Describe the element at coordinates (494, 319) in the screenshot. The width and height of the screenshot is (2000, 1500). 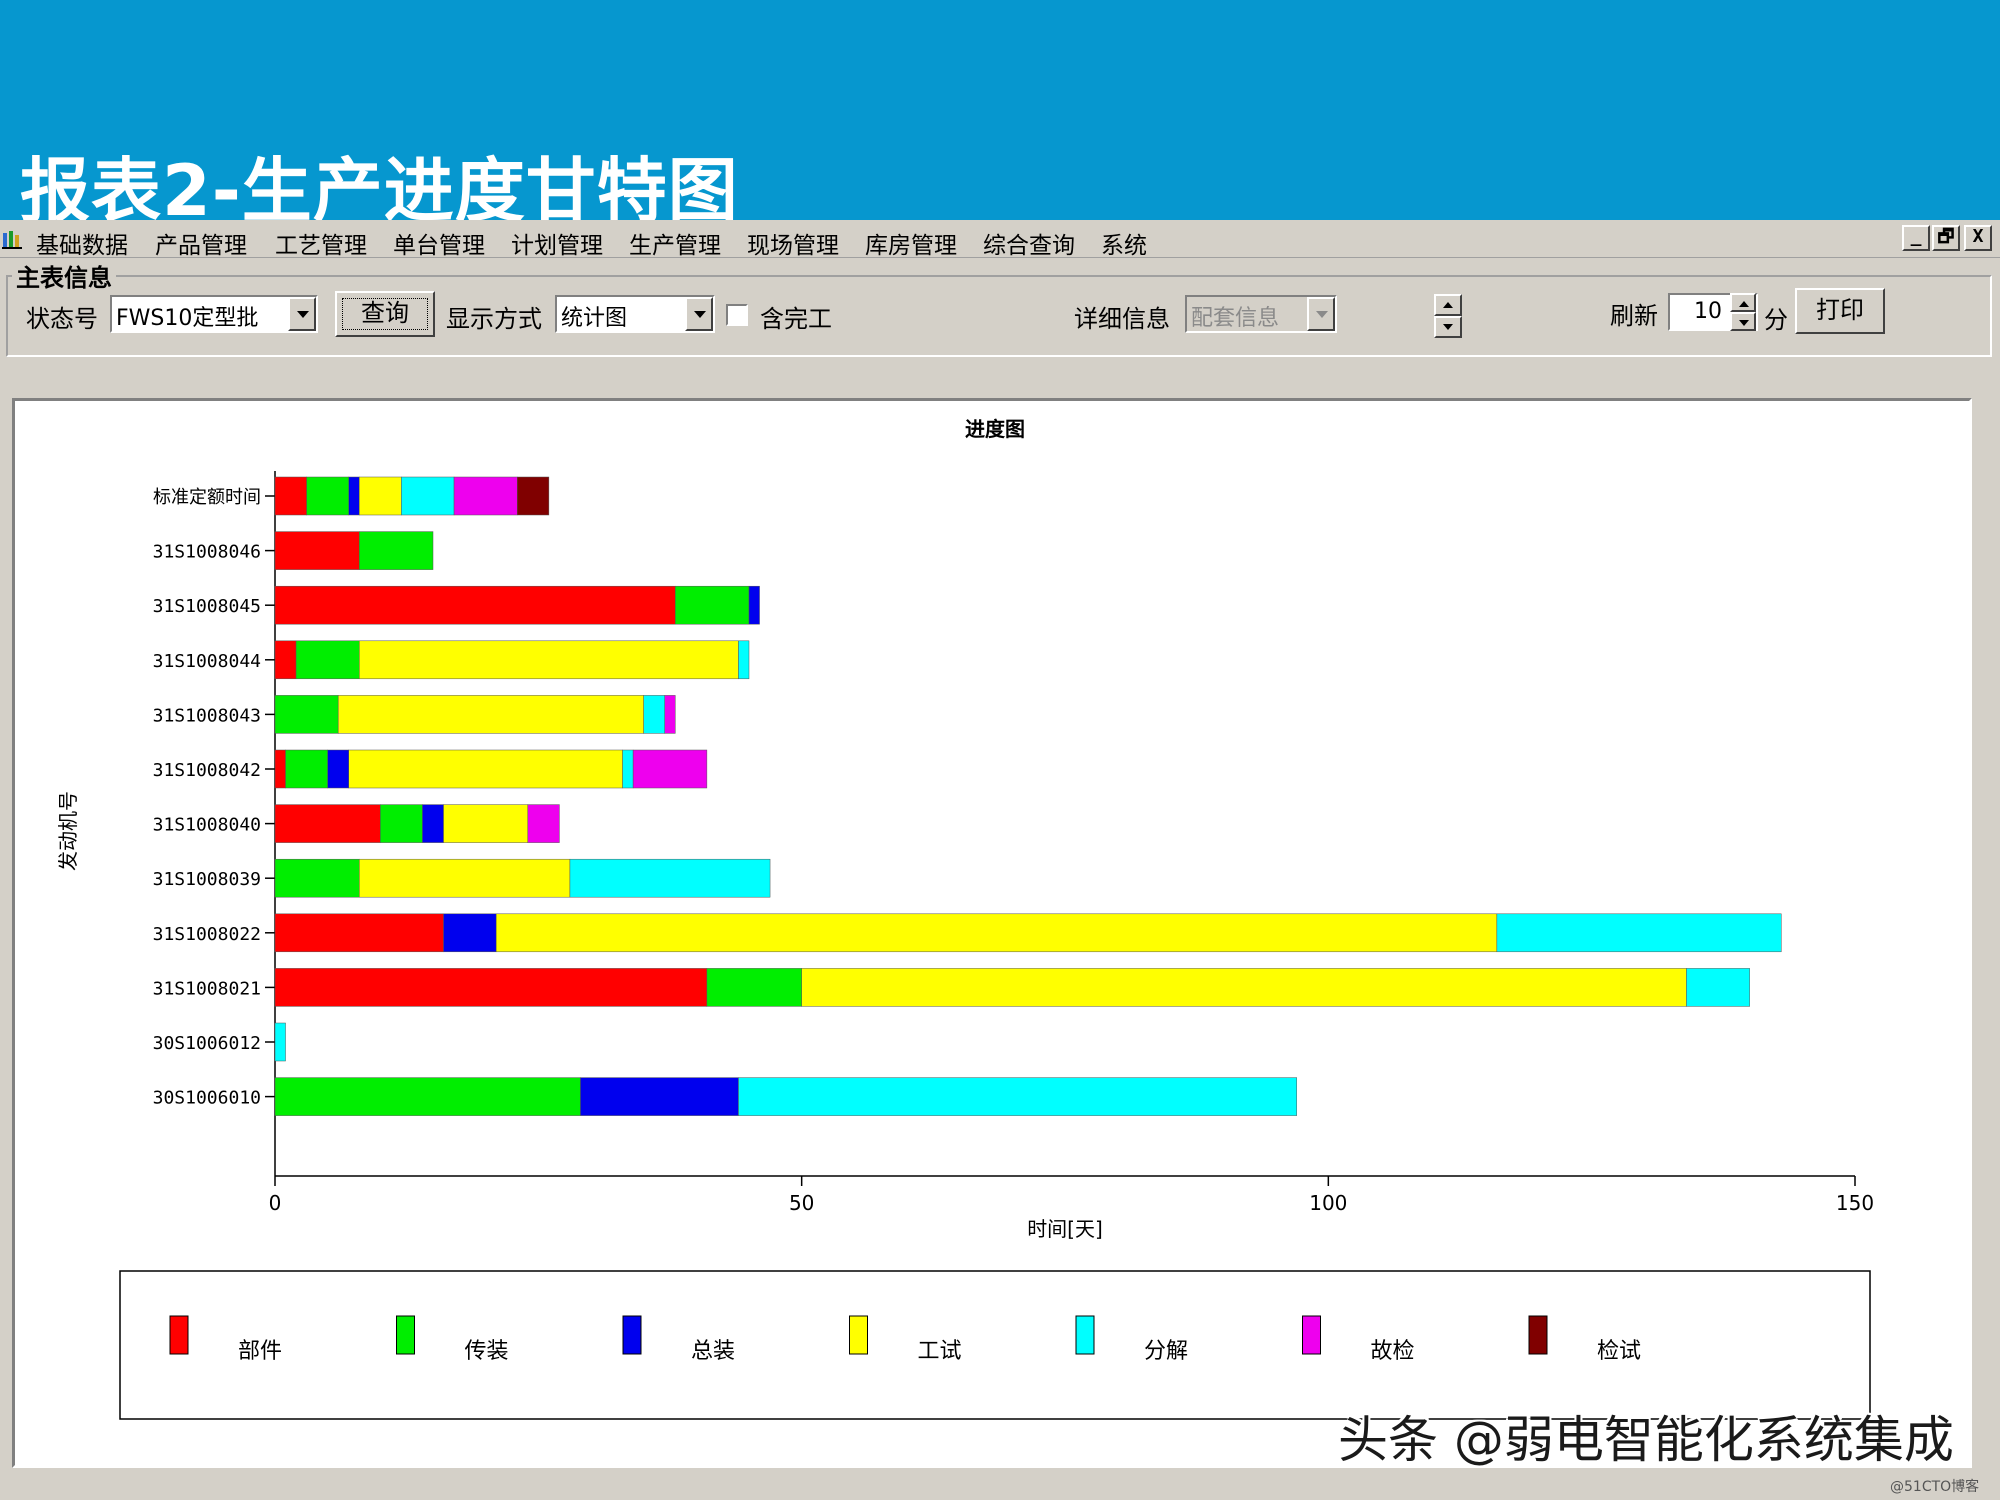
I see `display-mode-label: 显示方式` at that location.